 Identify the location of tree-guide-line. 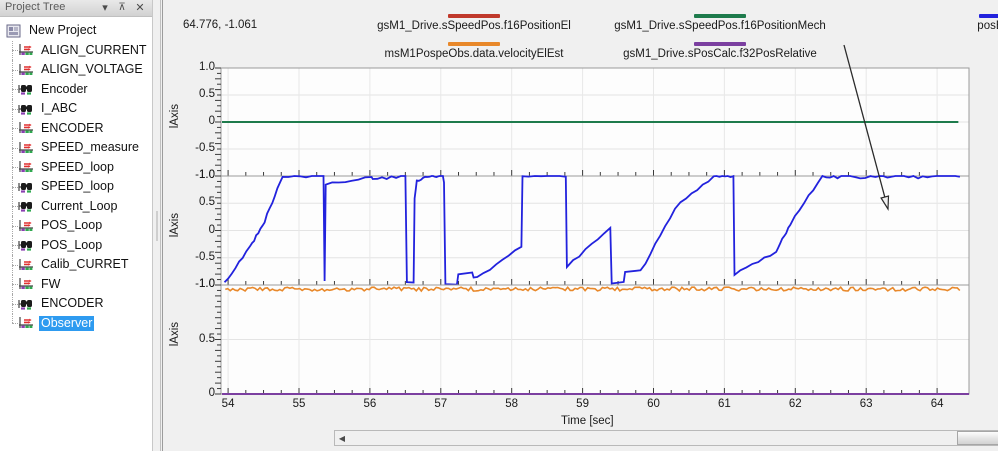
(12, 318).